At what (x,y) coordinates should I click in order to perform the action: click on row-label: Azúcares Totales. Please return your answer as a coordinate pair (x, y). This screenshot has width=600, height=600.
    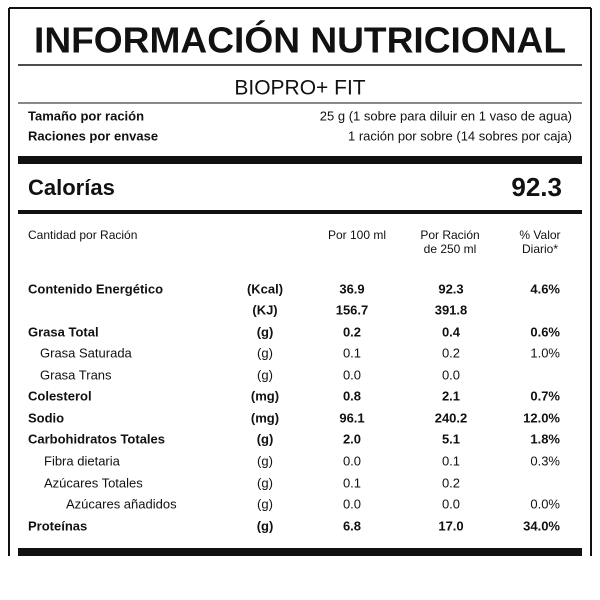
    Looking at the image, I should click on (93, 482).